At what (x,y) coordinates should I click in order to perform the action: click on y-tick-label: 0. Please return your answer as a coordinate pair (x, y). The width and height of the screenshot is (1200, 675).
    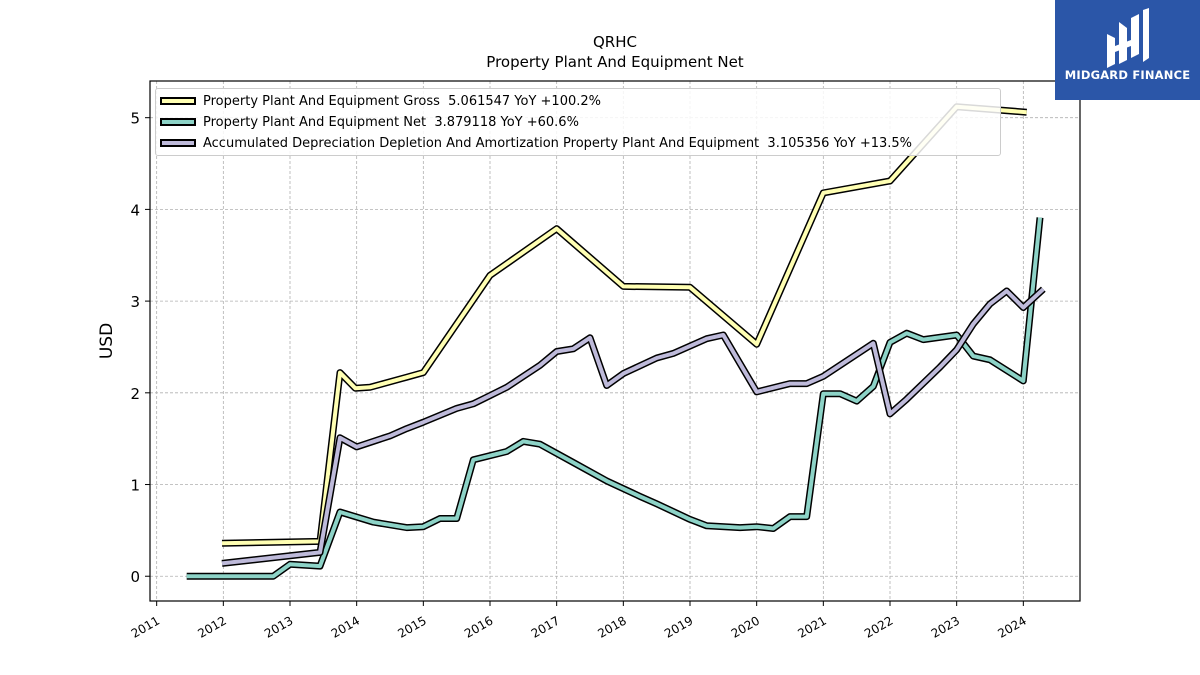
    Looking at the image, I should click on (135, 577).